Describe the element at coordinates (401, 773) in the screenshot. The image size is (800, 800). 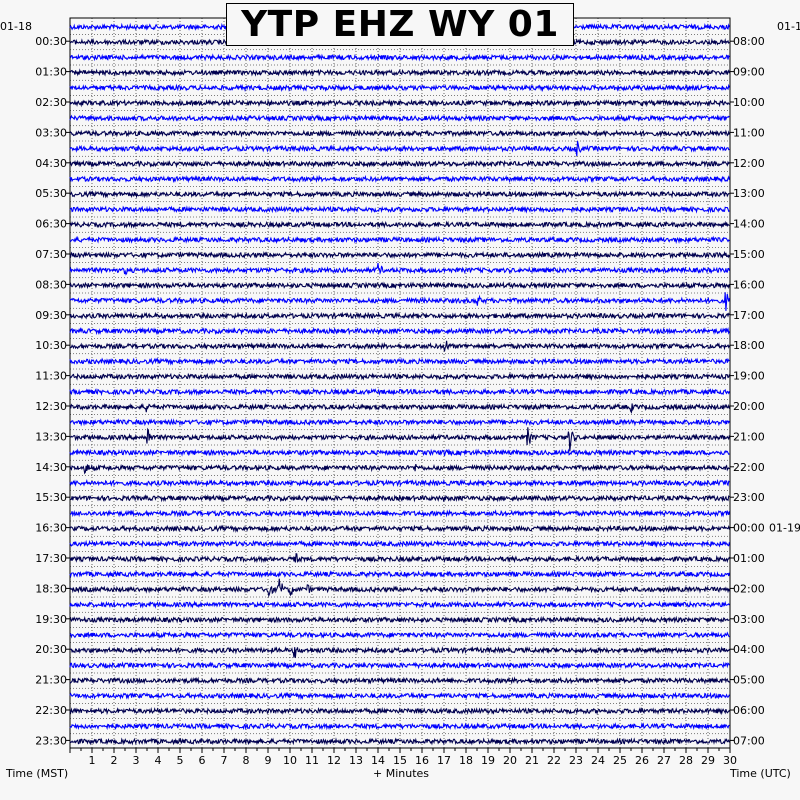
I see `x-axis-label: + Minutes` at that location.